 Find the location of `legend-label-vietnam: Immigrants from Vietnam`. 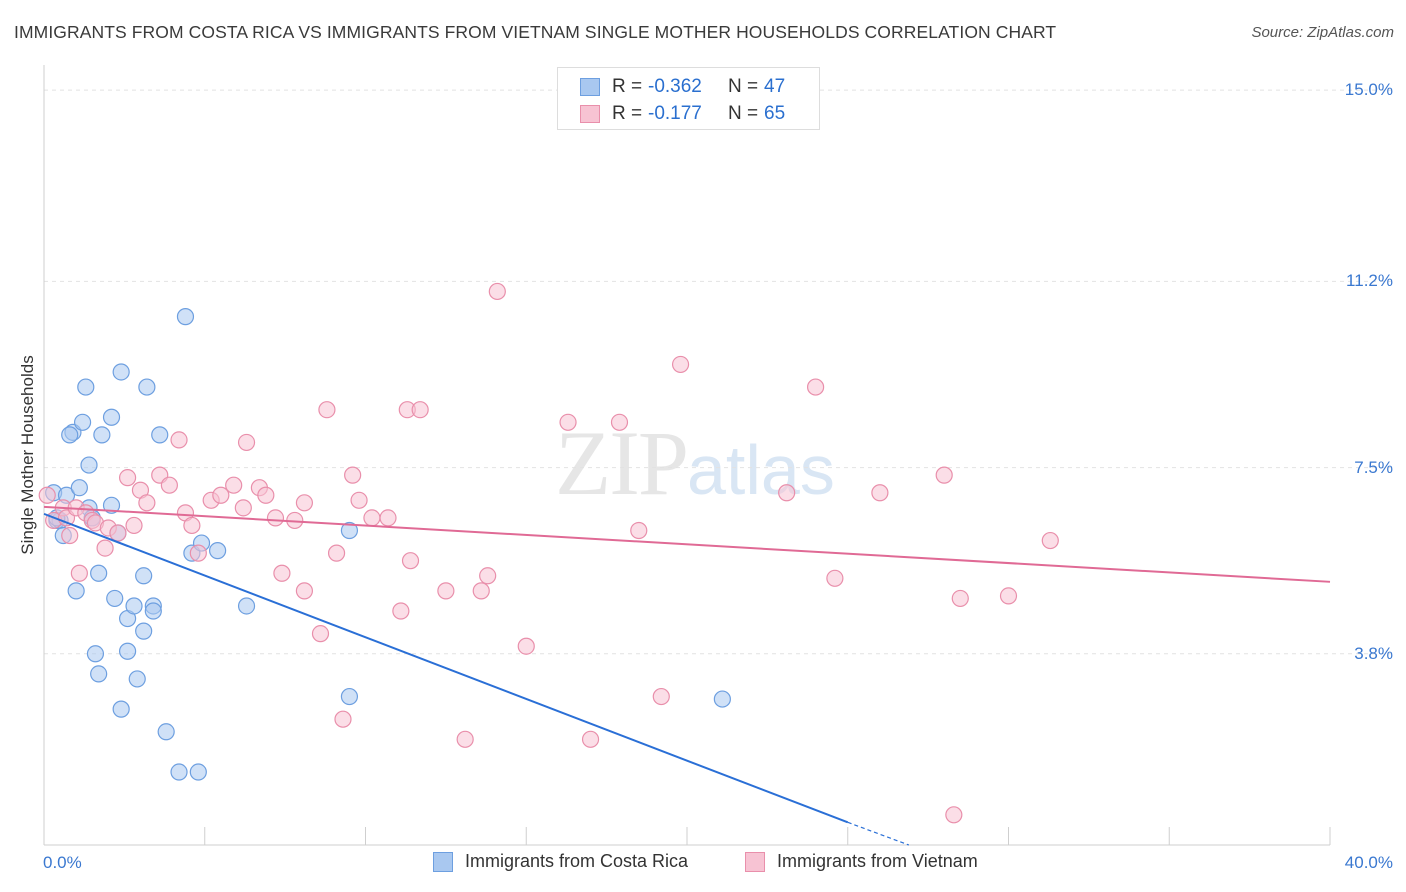

legend-label-vietnam: Immigrants from Vietnam is located at coordinates (877, 861).